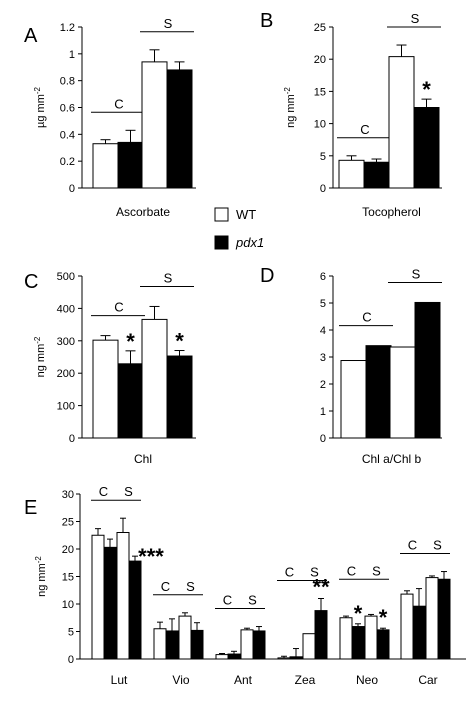  What do you see at coordinates (197, 644) in the screenshot?
I see `bar-vio-pdx1-s` at bounding box center [197, 644].